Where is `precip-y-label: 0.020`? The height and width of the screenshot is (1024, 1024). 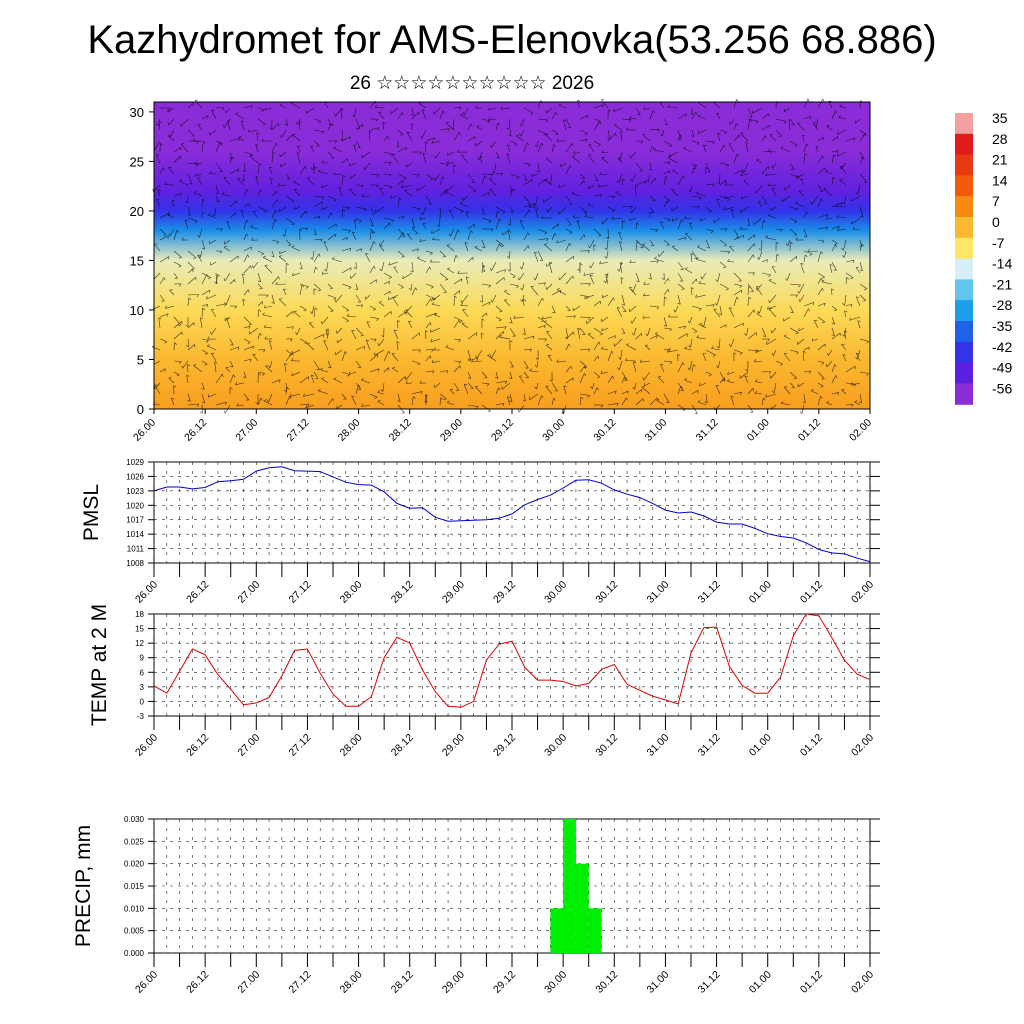
precip-y-label: 0.020 is located at coordinates (134, 864).